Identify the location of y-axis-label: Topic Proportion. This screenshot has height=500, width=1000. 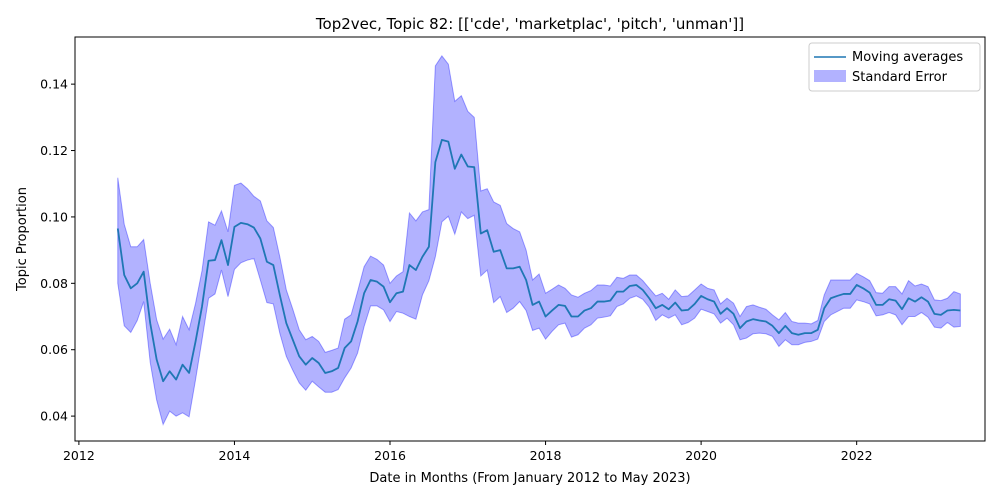
(22, 239).